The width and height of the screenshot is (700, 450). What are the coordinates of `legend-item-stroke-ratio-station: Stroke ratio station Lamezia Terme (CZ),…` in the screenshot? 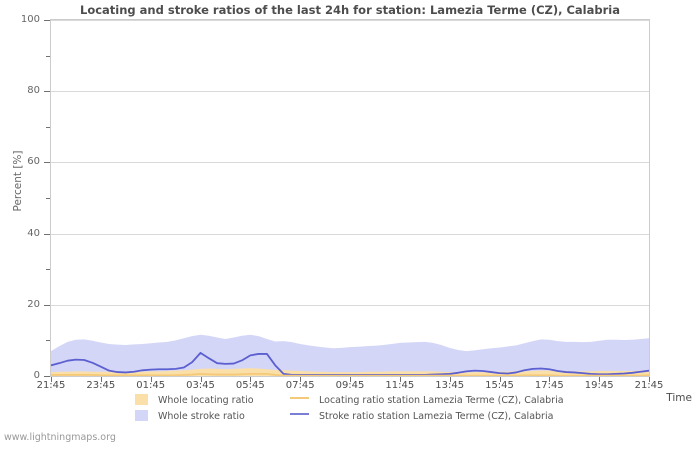 It's located at (421, 417).